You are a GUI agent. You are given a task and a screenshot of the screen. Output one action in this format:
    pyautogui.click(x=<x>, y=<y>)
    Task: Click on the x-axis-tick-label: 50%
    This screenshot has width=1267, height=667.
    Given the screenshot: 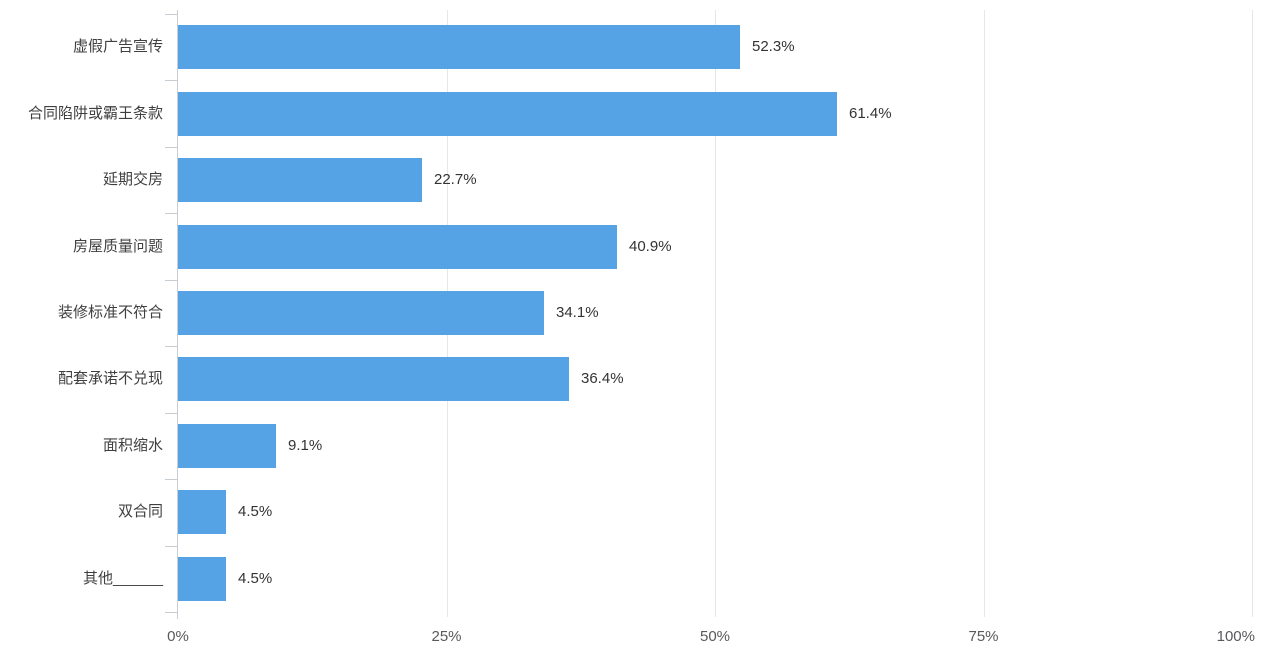 What is the action you would take?
    pyautogui.click(x=715, y=636)
    